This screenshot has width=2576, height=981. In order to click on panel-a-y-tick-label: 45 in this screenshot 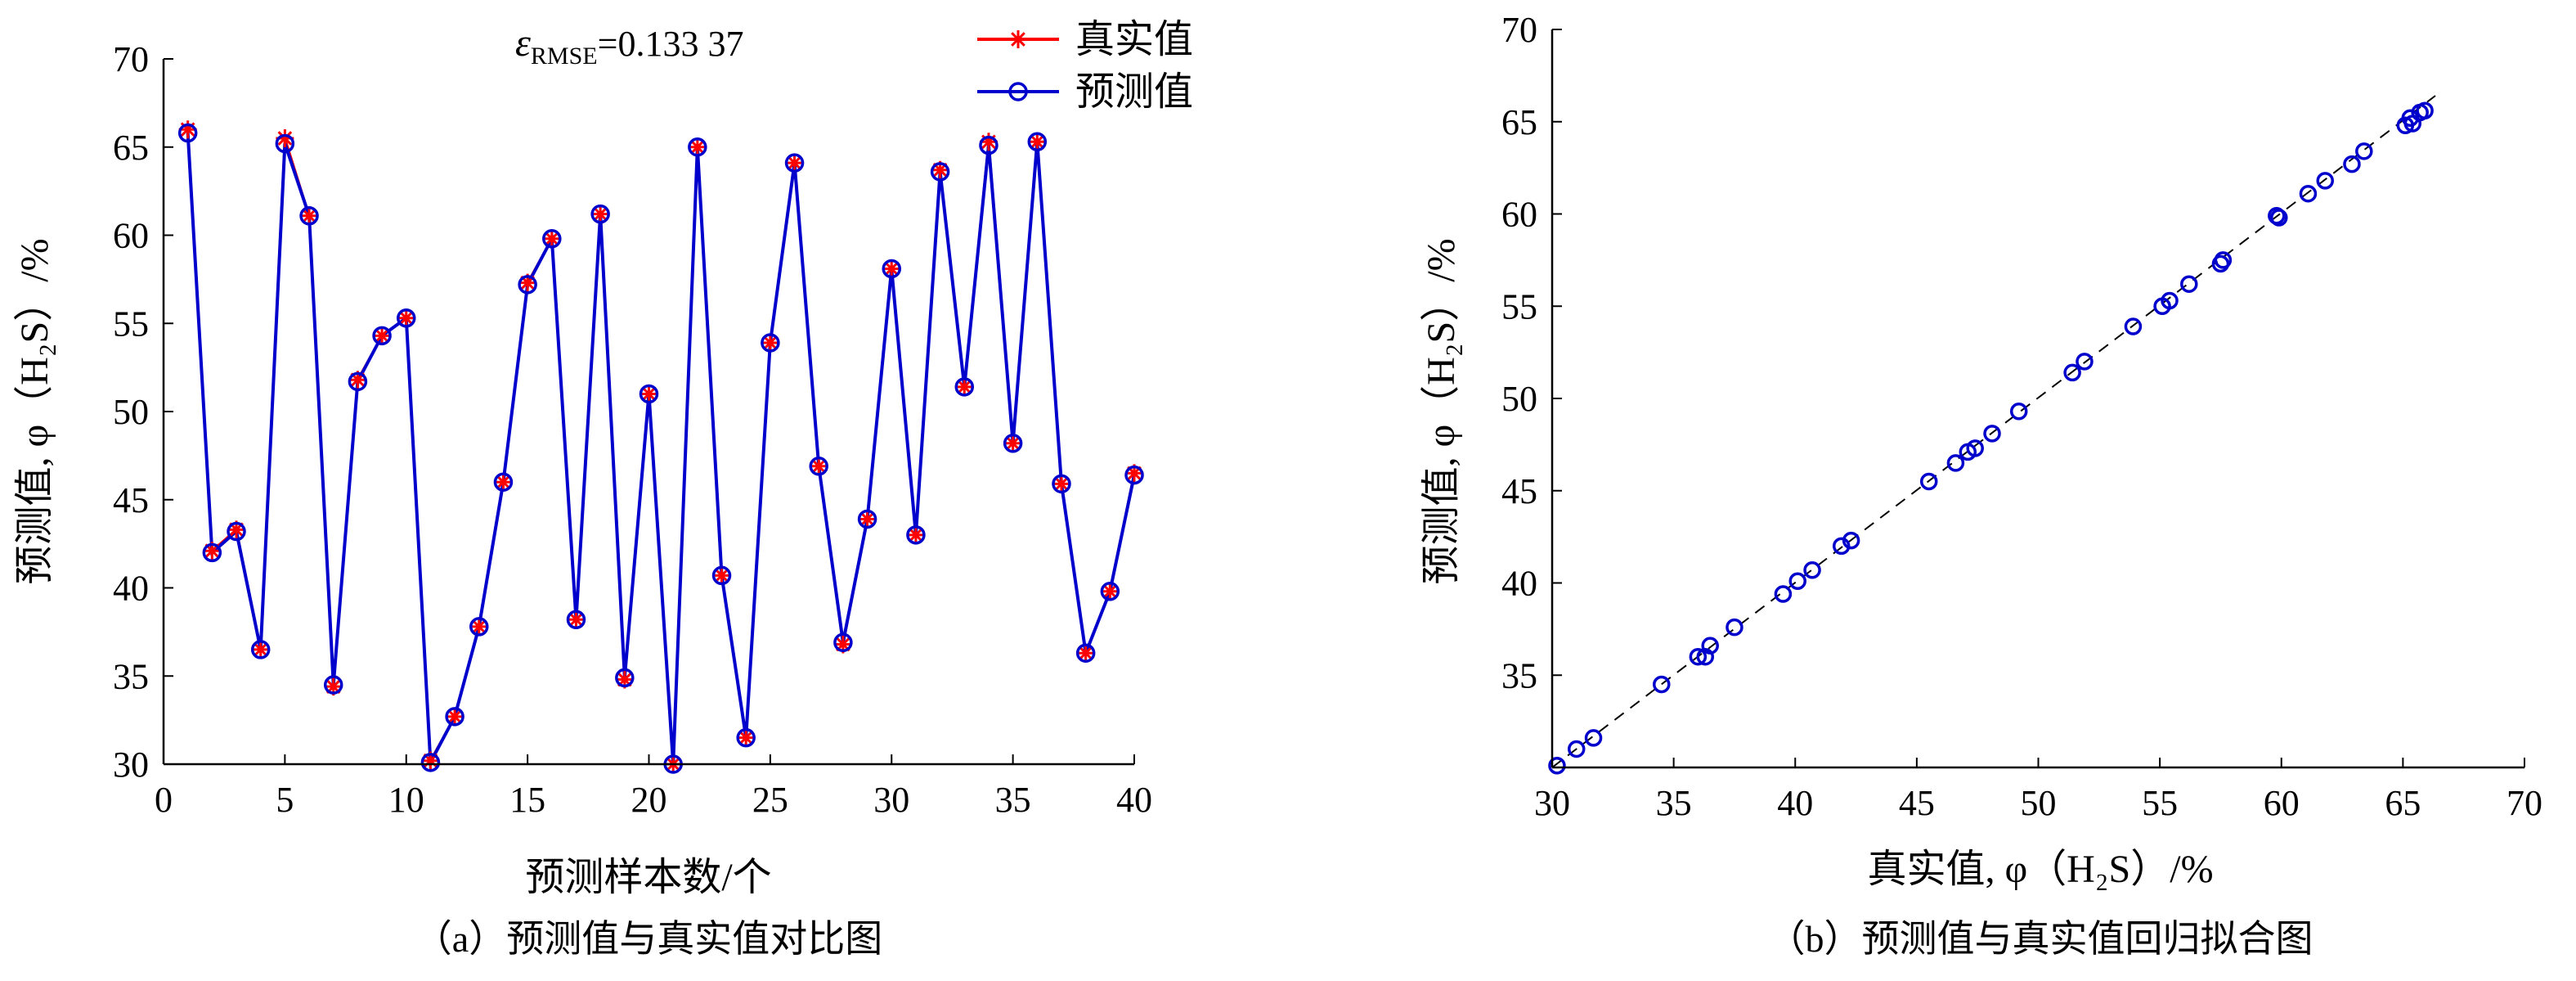, I will do `click(131, 500)`.